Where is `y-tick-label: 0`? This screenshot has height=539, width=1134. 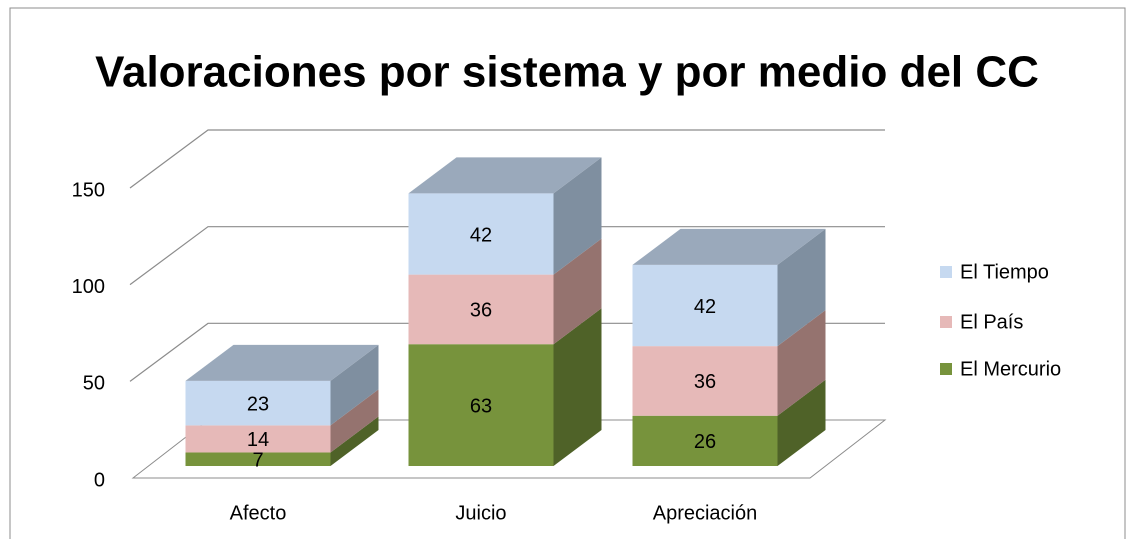
y-tick-label: 0 is located at coordinates (99, 480).